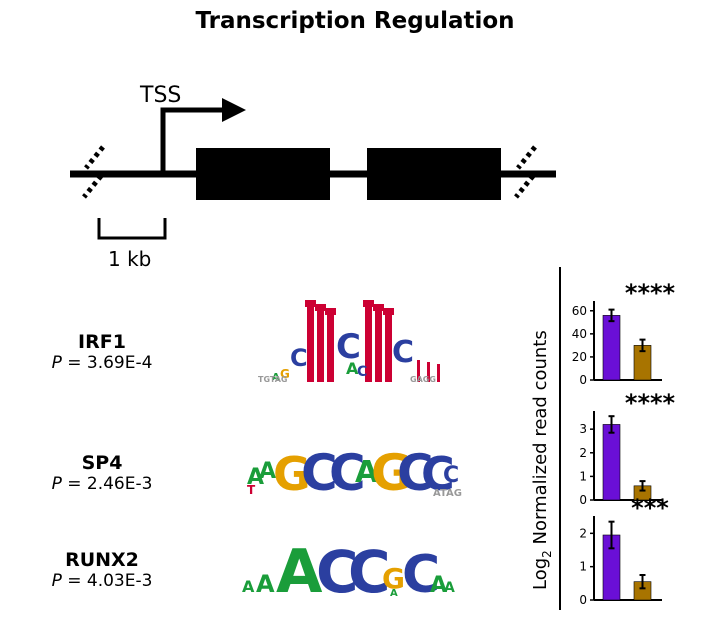  I want to click on figure-title: Transcription Regulation, so click(355, 21).